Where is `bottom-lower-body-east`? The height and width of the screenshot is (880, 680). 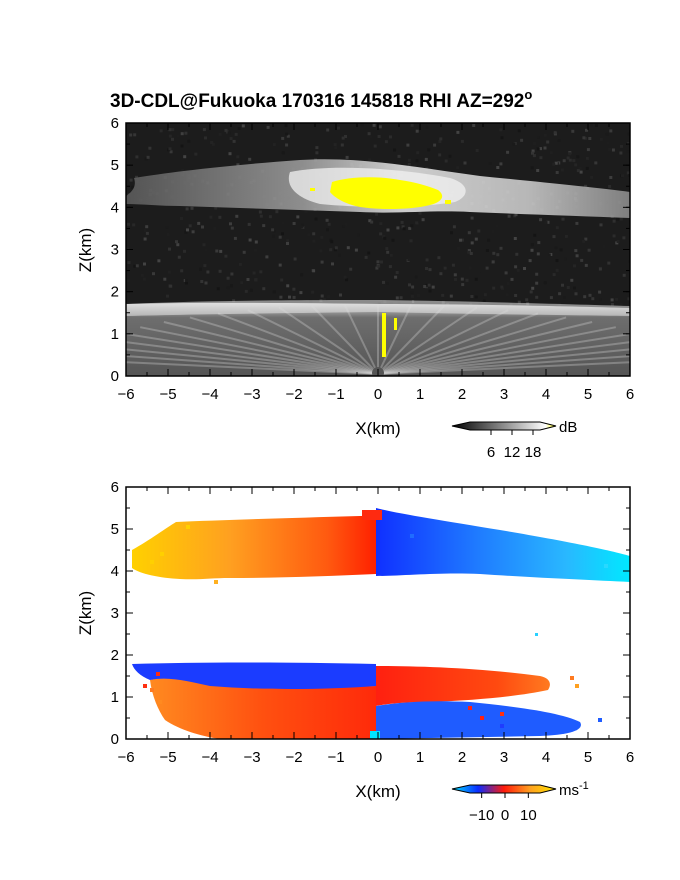 bottom-lower-body-east is located at coordinates (478, 720).